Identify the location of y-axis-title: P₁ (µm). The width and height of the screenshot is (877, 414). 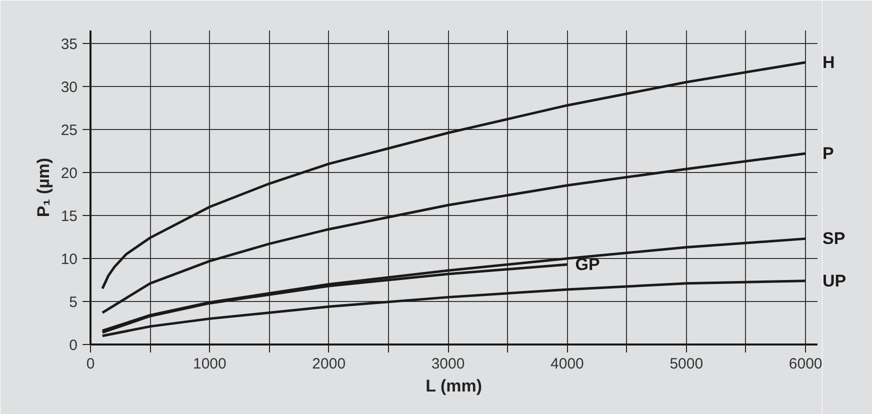
(43, 188).